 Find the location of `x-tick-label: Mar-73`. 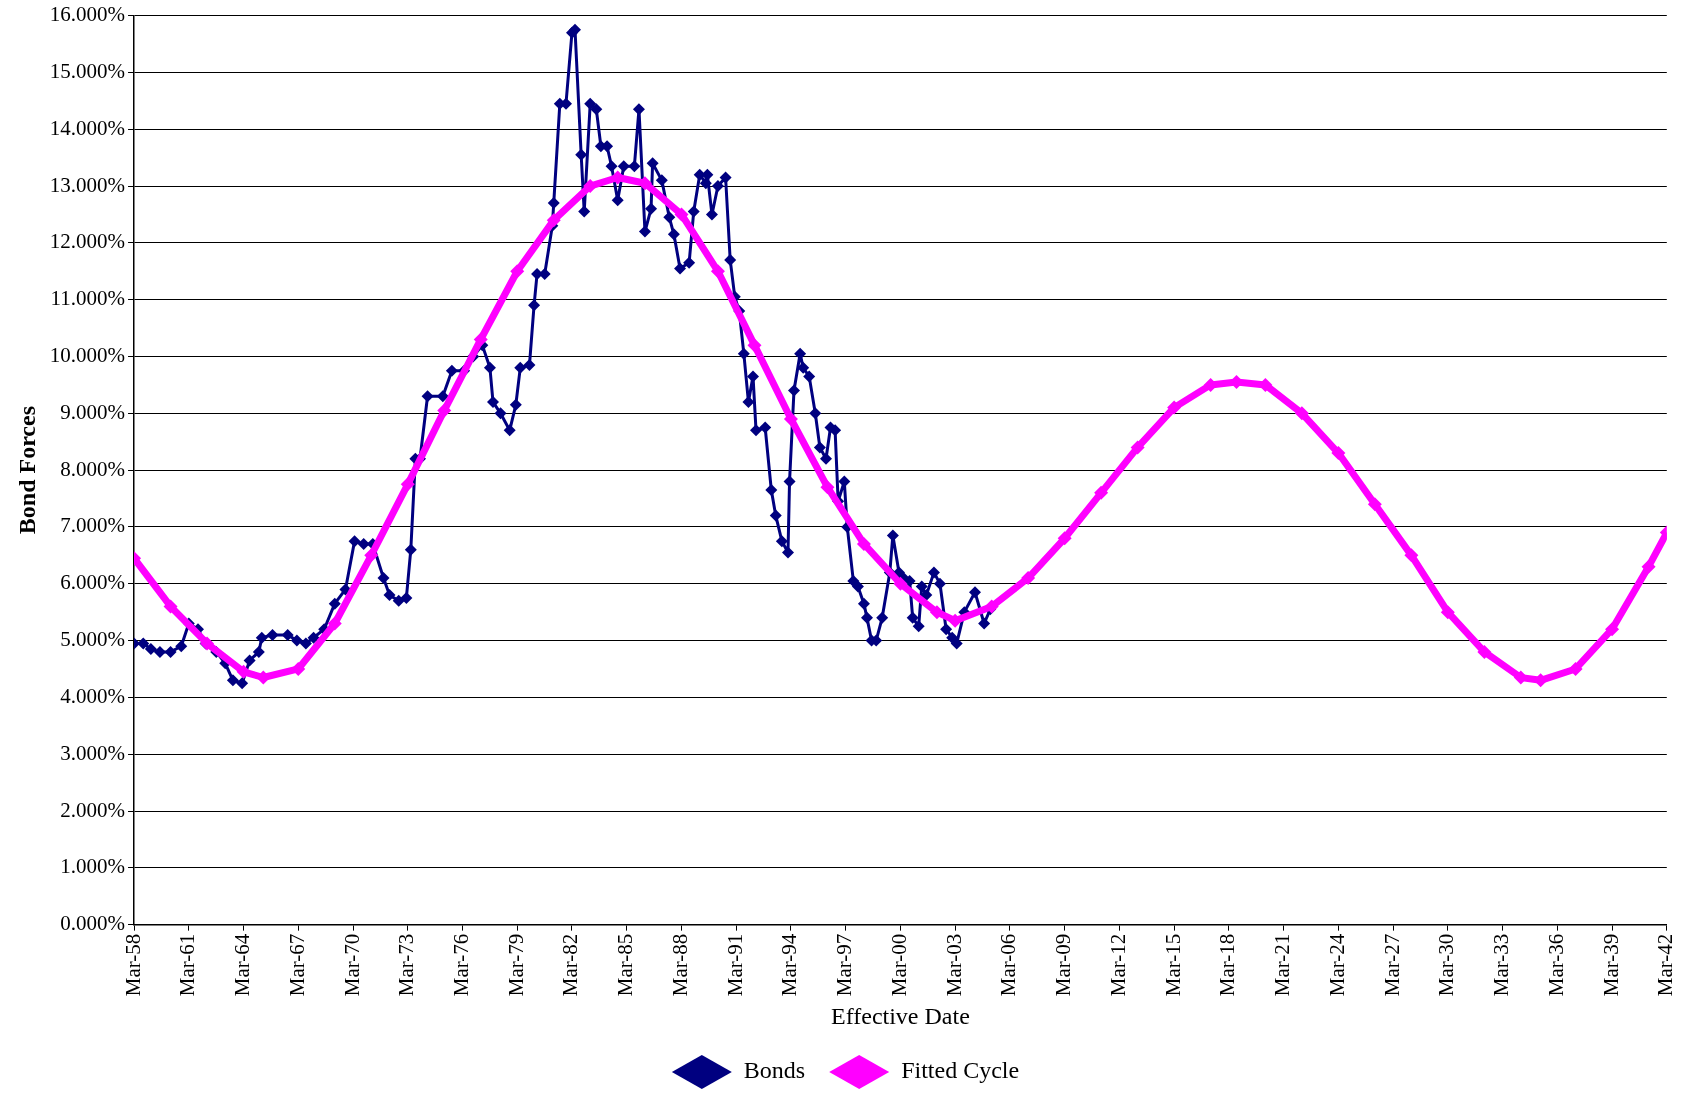

x-tick-label: Mar-73 is located at coordinates (406, 965).